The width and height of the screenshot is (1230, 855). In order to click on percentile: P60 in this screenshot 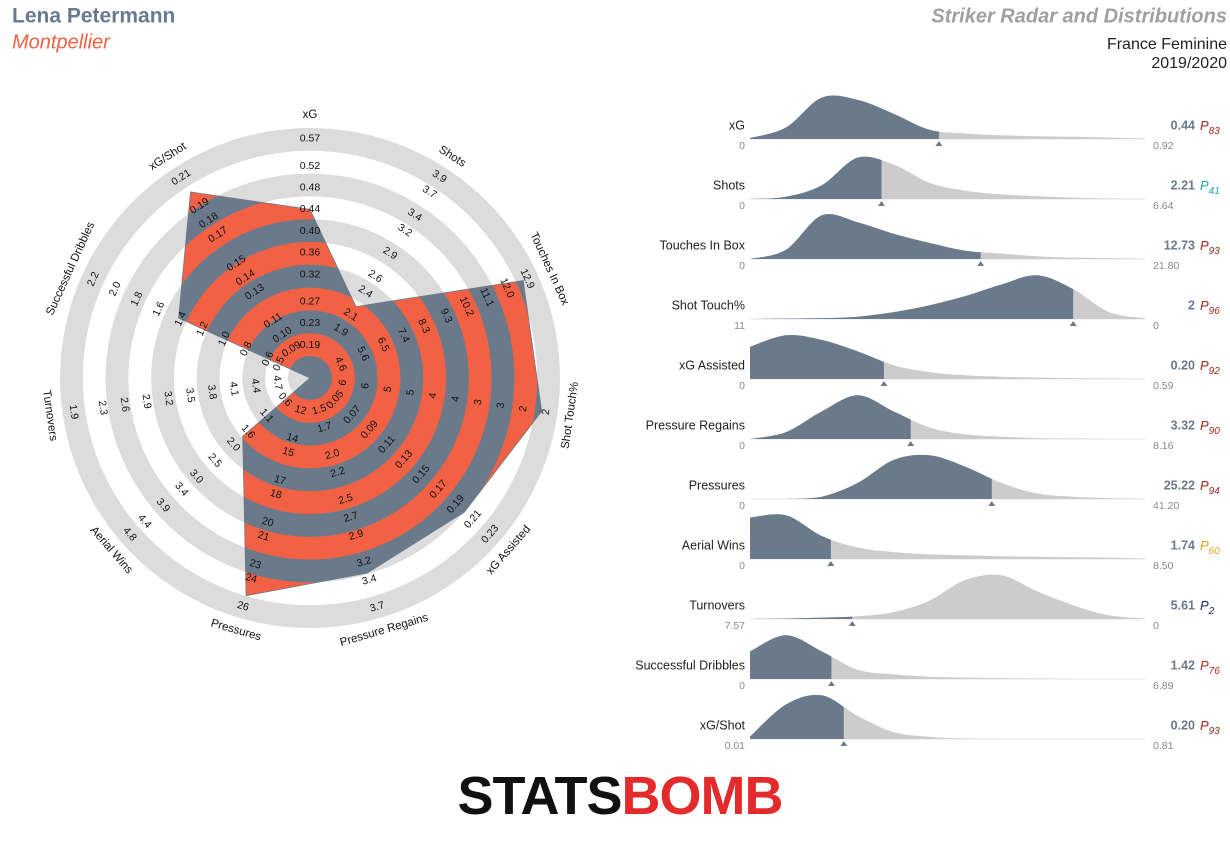, I will do `click(1210, 547)`.